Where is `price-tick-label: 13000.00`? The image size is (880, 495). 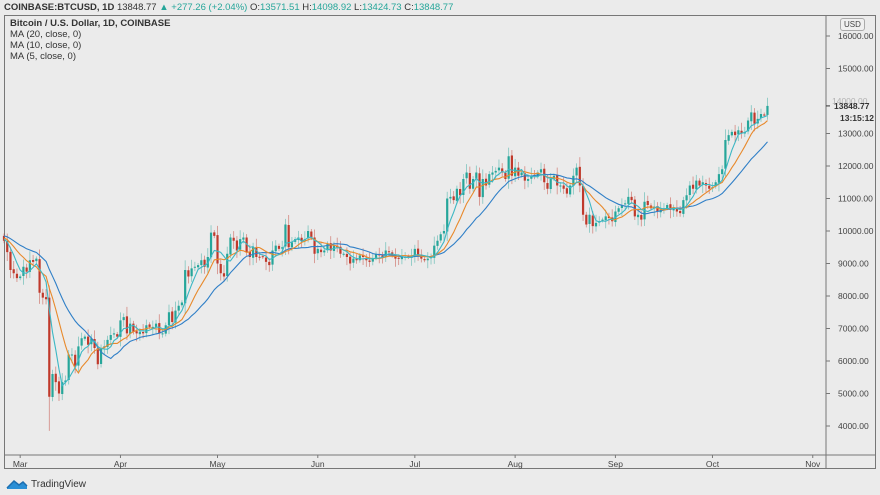
price-tick-label: 13000.00 is located at coordinates (856, 134).